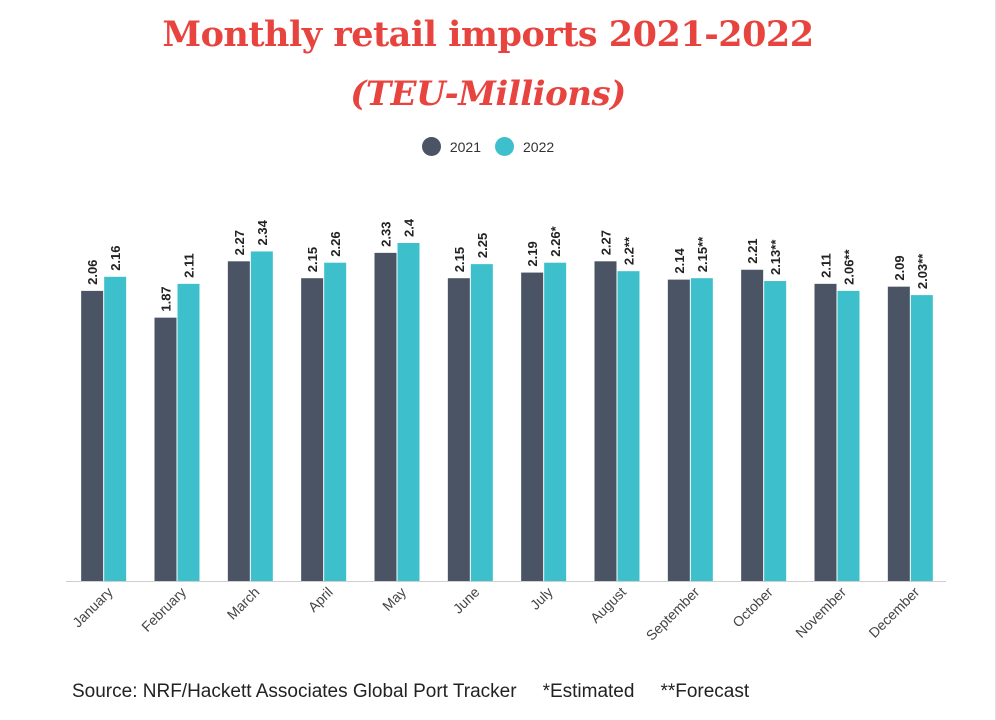 The height and width of the screenshot is (720, 996). Describe the element at coordinates (488, 146) in the screenshot. I see `chart-legend: 2021 2022` at that location.